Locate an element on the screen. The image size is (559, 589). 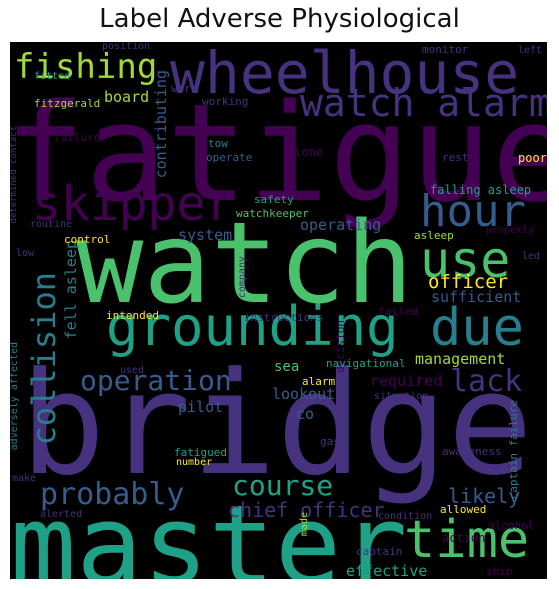
word-alone: alone is located at coordinates (305, 152).